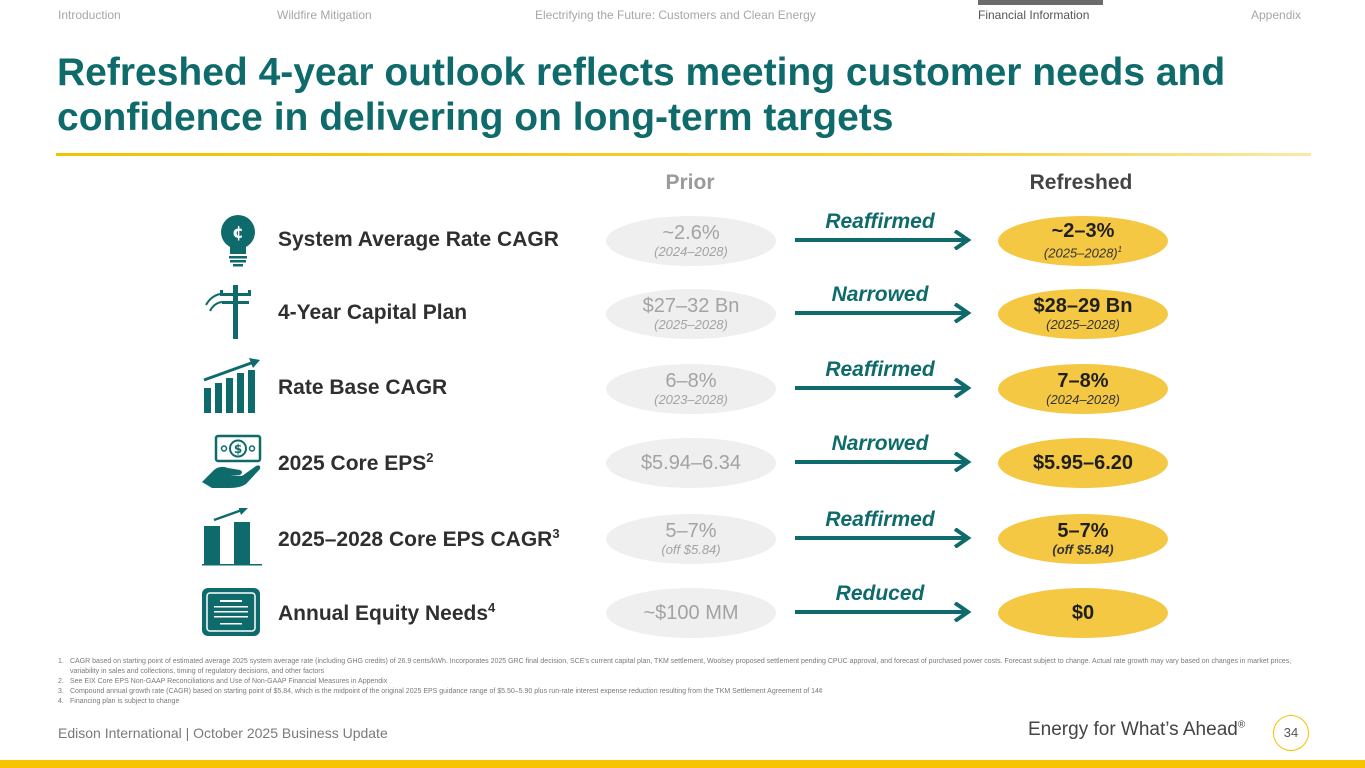 The width and height of the screenshot is (1365, 768). What do you see at coordinates (231, 537) in the screenshot?
I see `bars-arrow-icon` at bounding box center [231, 537].